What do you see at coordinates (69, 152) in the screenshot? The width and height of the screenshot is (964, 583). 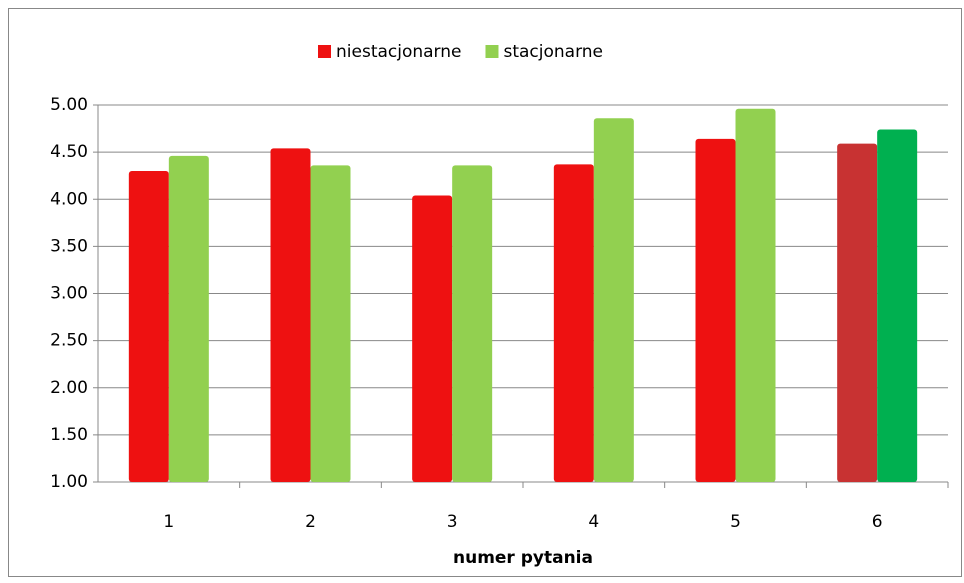 I see `y-tick-label: 4.50` at bounding box center [69, 152].